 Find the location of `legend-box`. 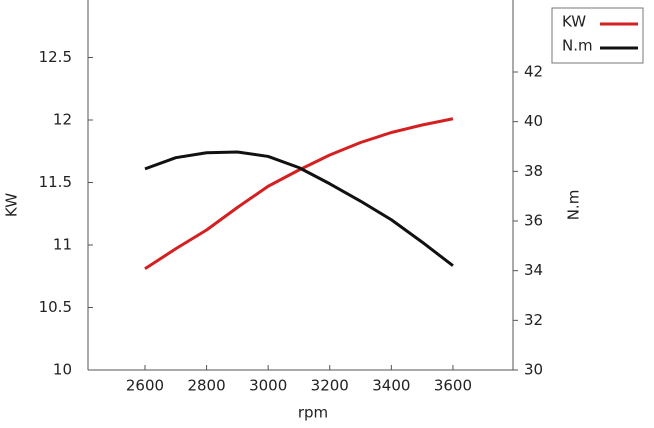

legend-box is located at coordinates (597, 35).